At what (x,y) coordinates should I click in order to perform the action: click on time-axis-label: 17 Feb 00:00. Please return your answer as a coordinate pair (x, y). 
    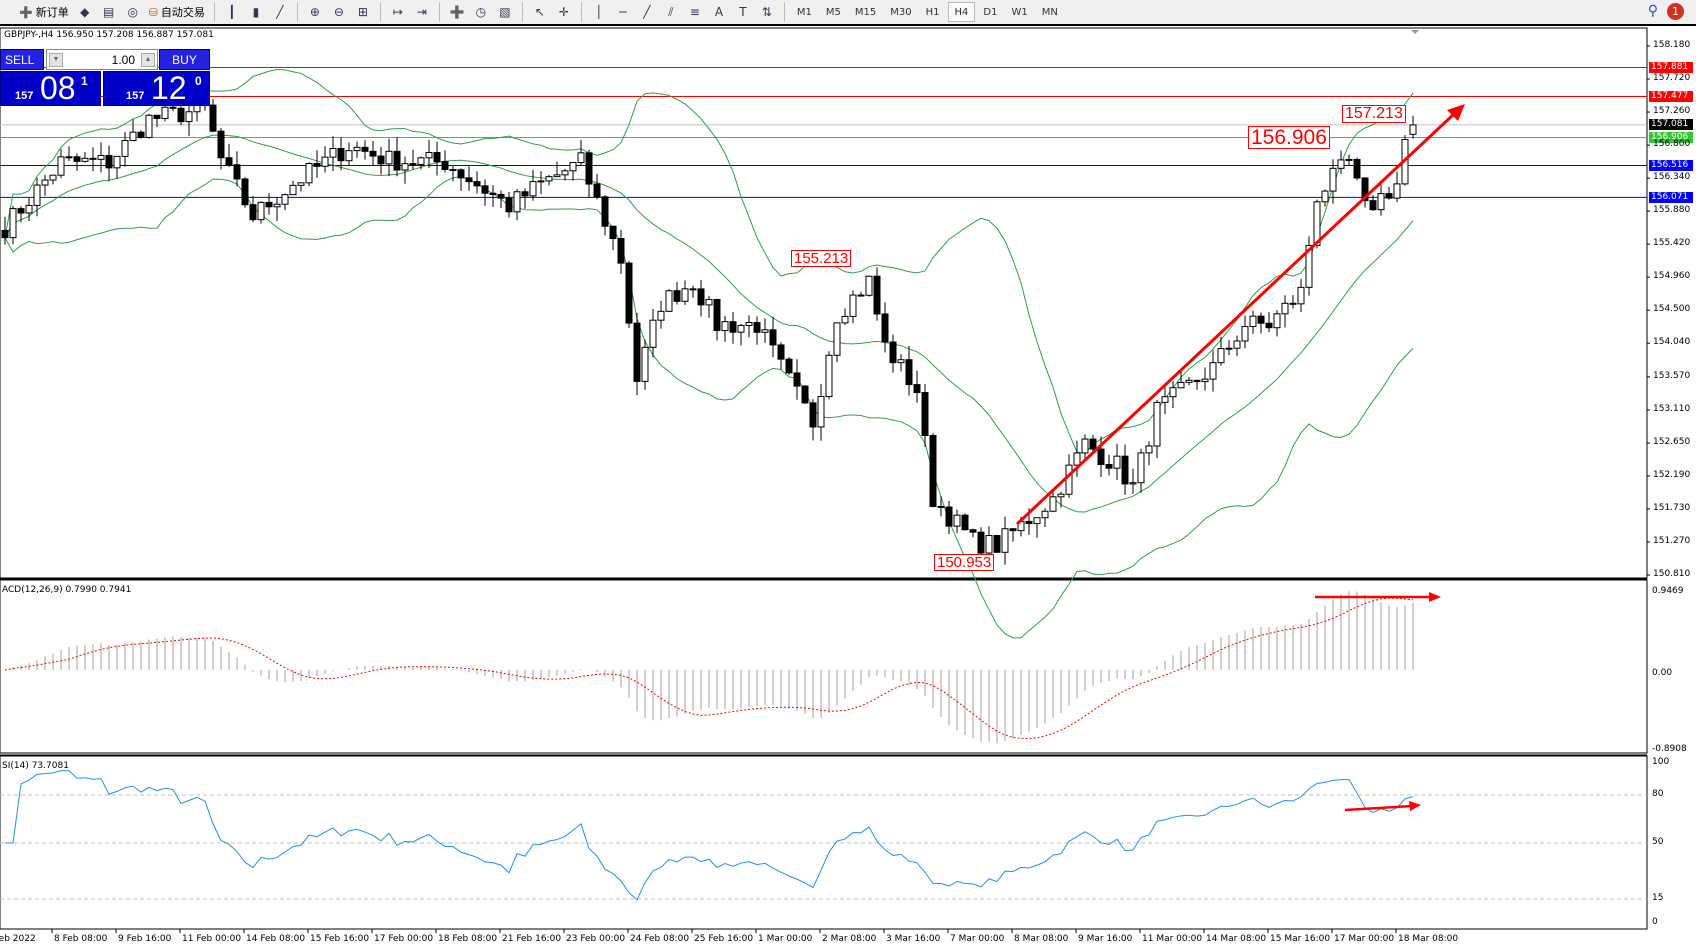
    Looking at the image, I should click on (404, 939).